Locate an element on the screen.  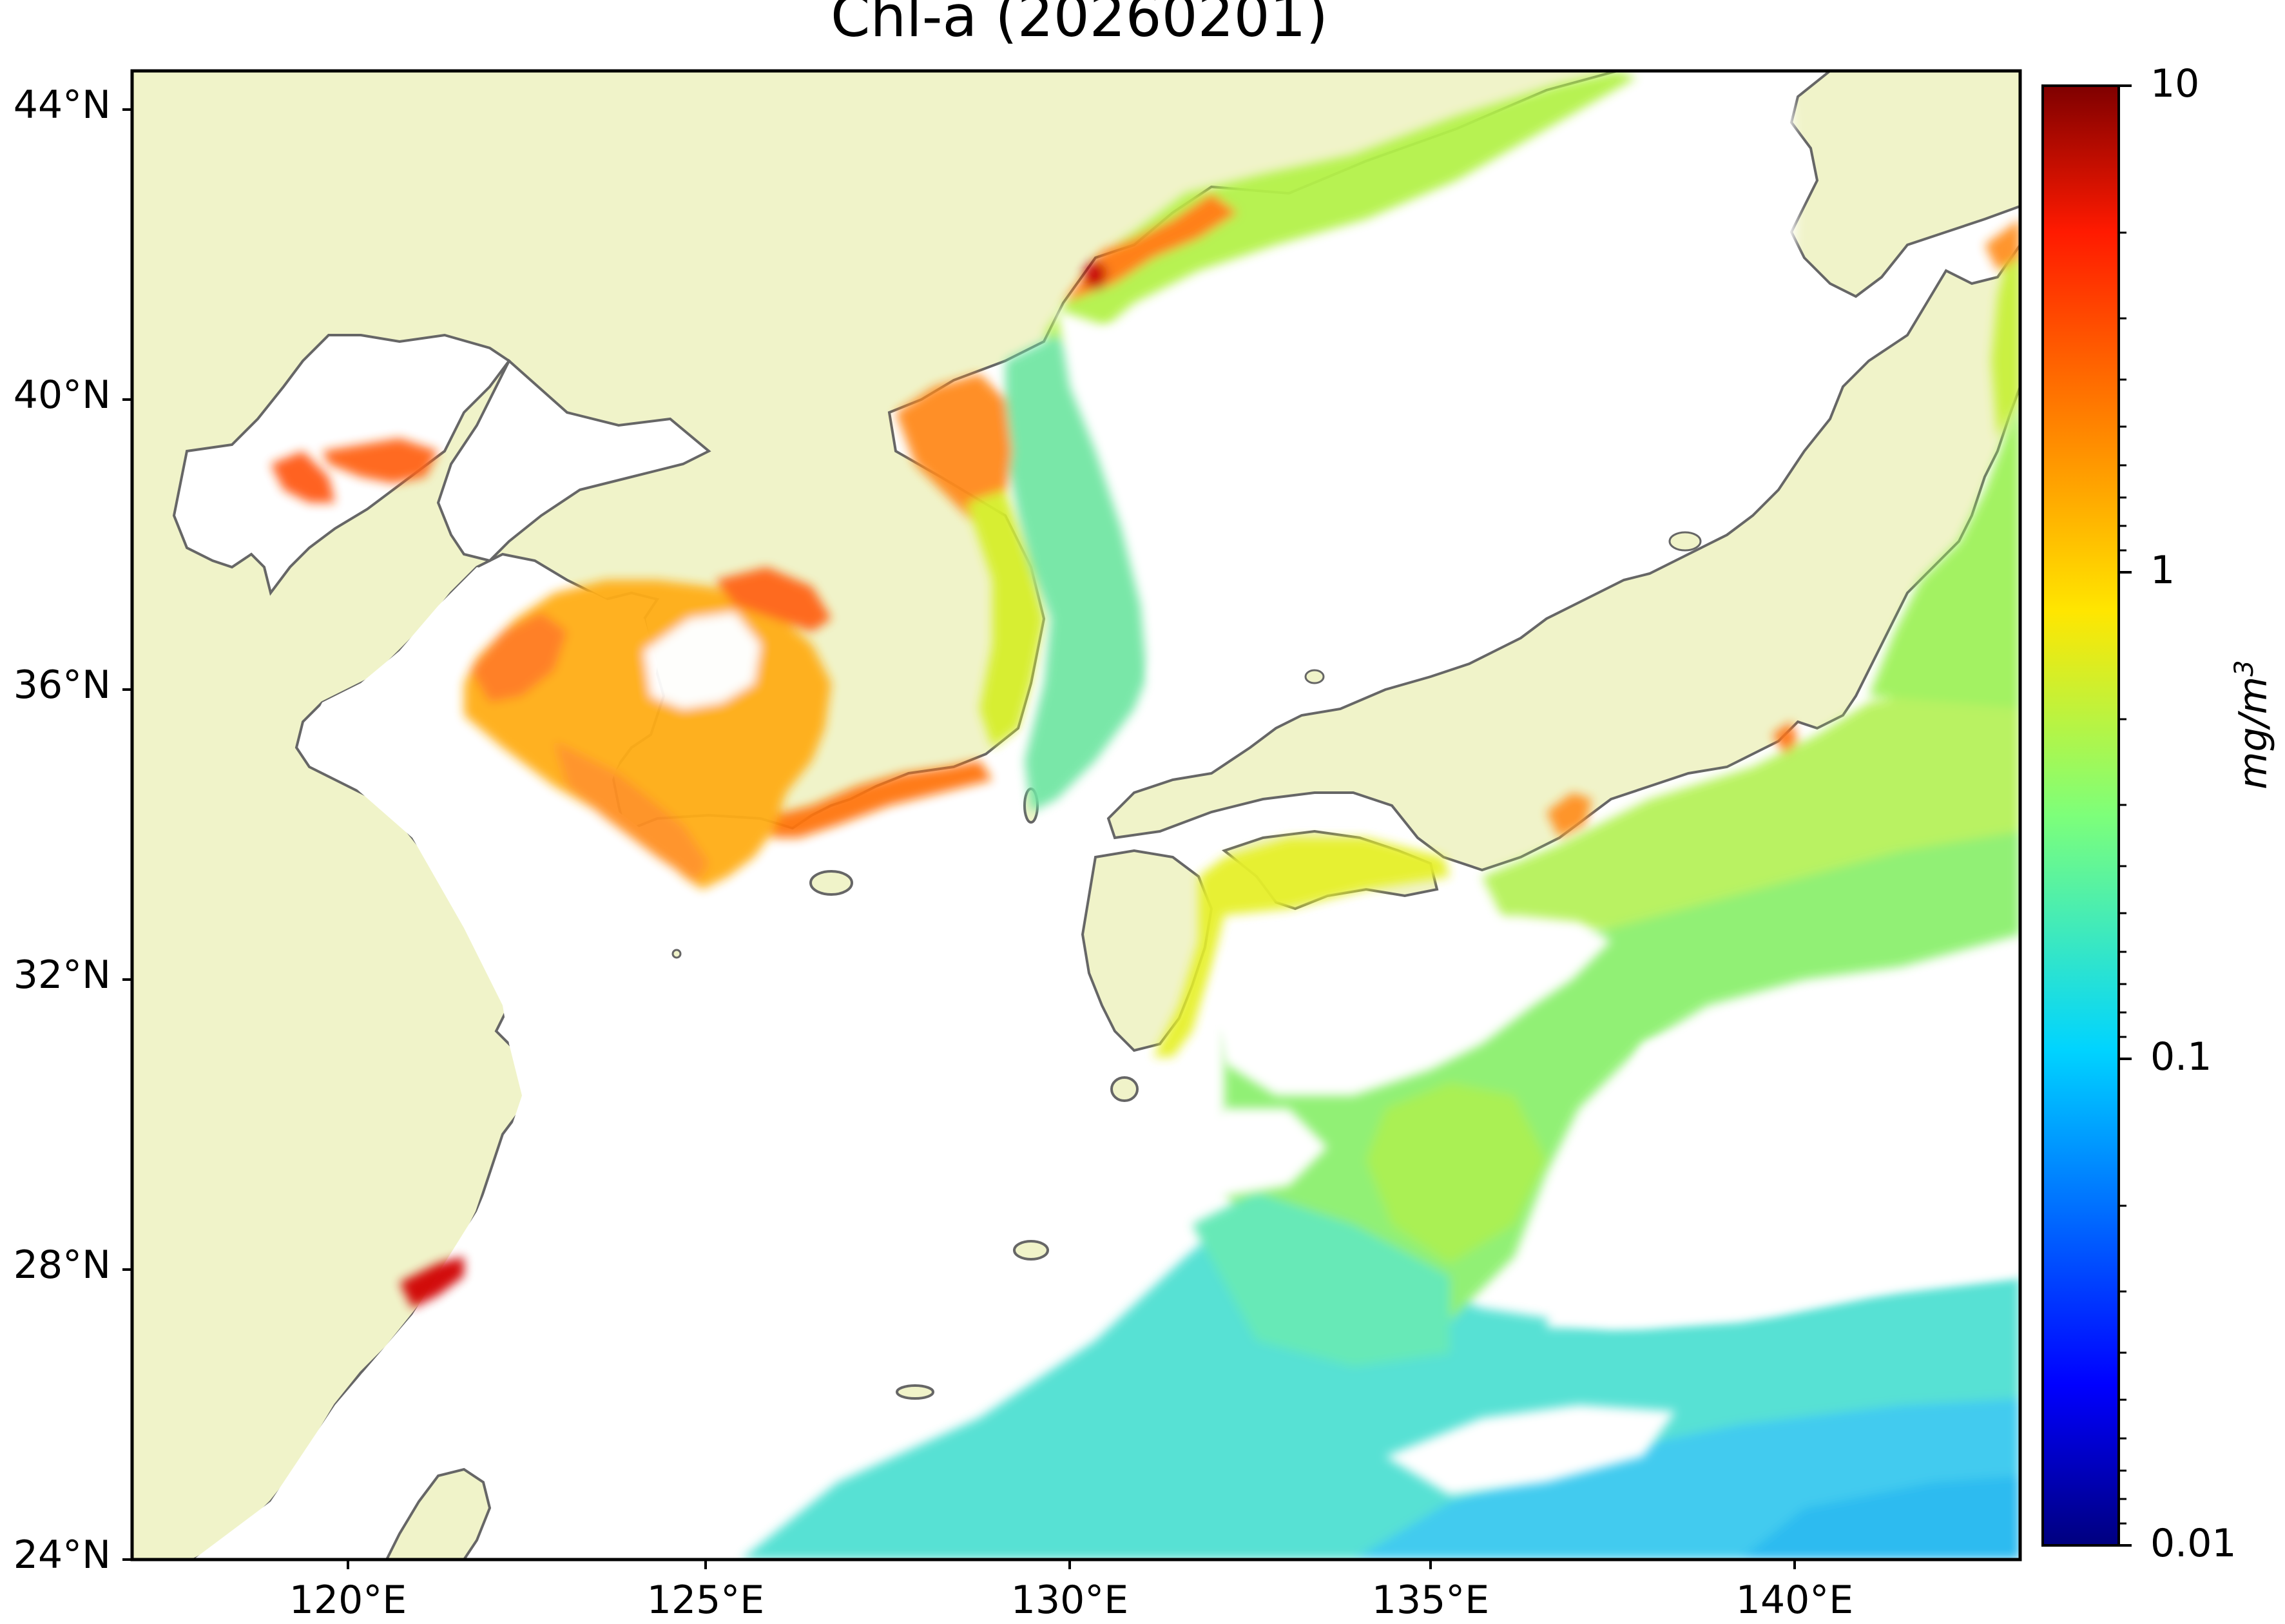
land-taiwan is located at coordinates (438, 1513).